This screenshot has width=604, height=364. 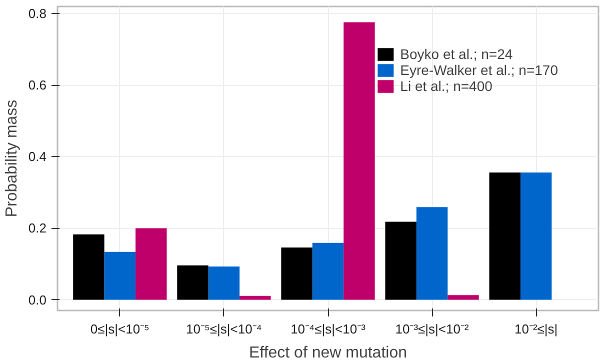 I want to click on legend-label: Boyko et al.; n=24, so click(x=456, y=54).